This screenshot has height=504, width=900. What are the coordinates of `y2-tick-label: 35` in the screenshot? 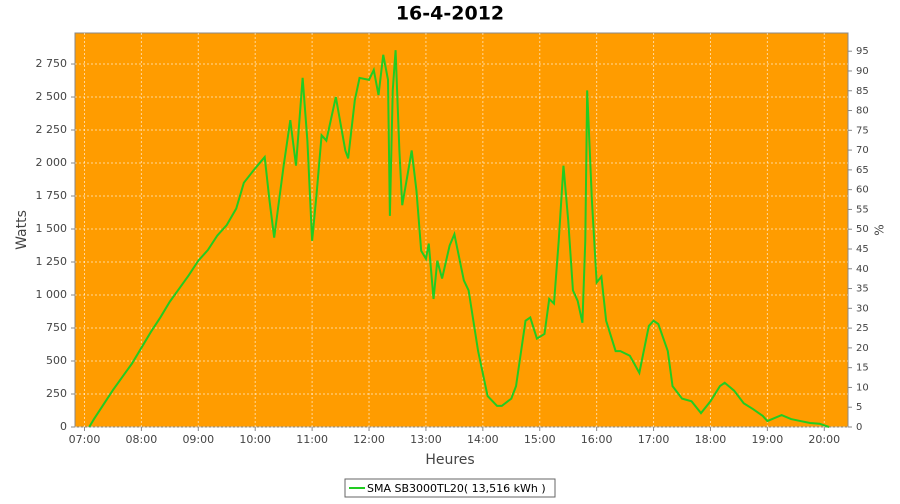 It's located at (862, 289).